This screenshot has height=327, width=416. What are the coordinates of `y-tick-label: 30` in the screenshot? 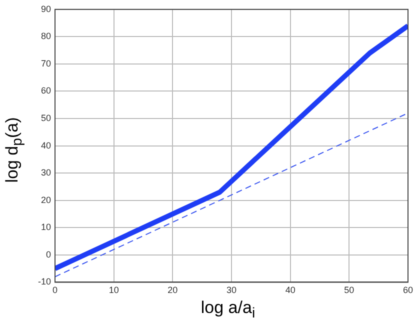 It's located at (46, 173).